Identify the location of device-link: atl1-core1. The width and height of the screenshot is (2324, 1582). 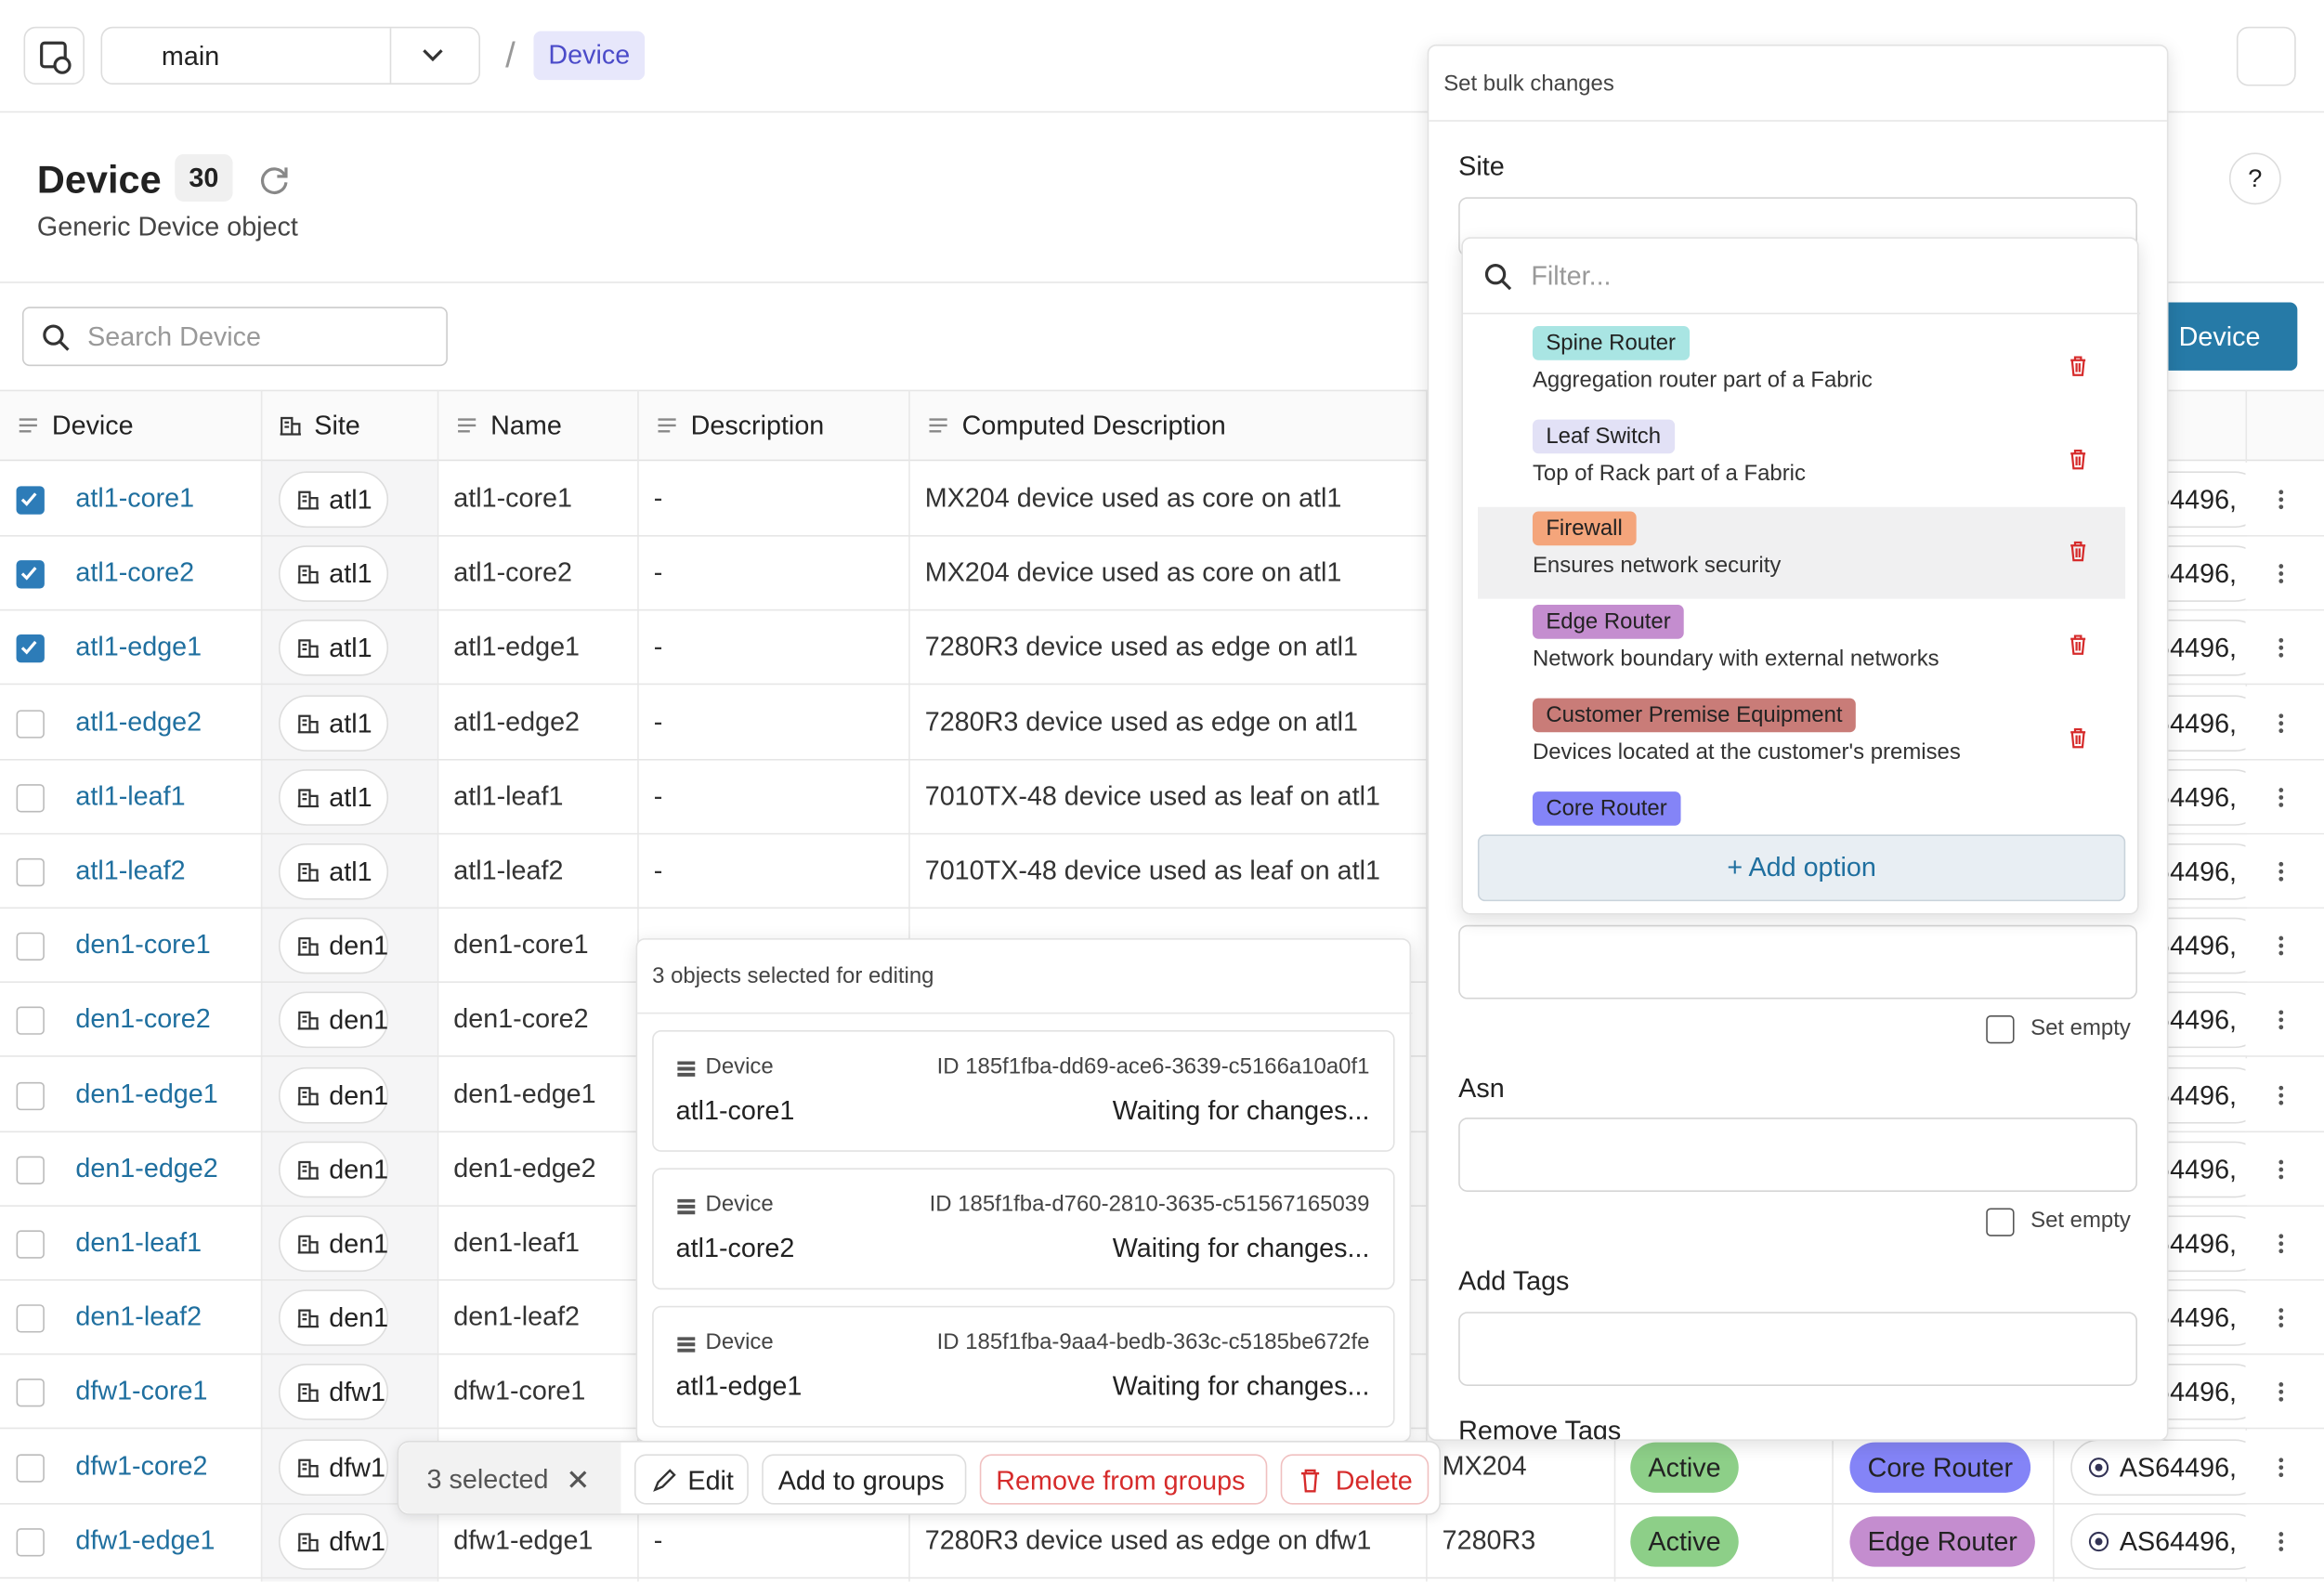
(135, 498).